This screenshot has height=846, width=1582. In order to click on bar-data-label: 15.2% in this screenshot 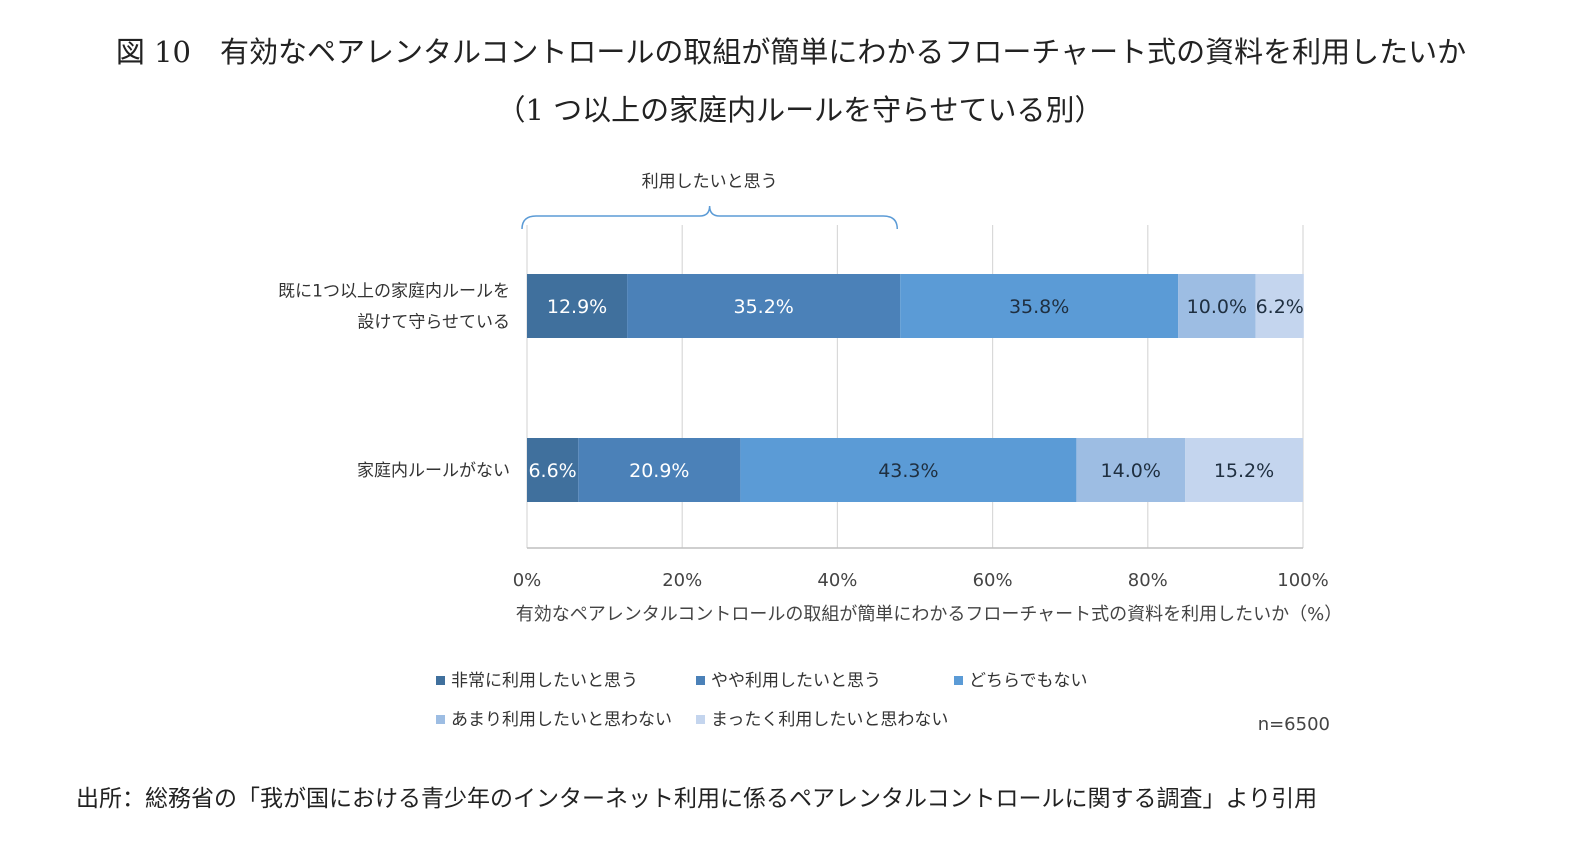, I will do `click(1244, 471)`.